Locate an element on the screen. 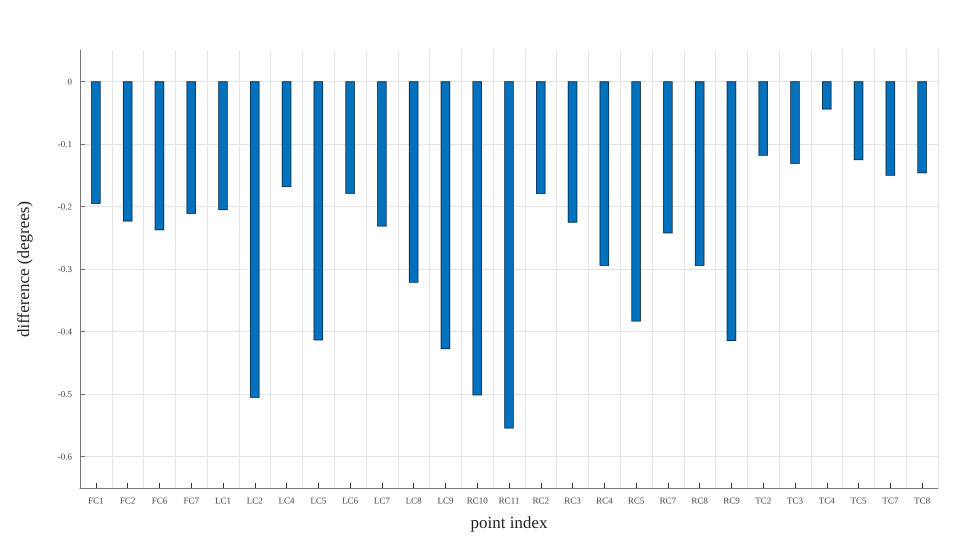 The image size is (956, 544). x-tick-label: LC1 is located at coordinates (223, 501).